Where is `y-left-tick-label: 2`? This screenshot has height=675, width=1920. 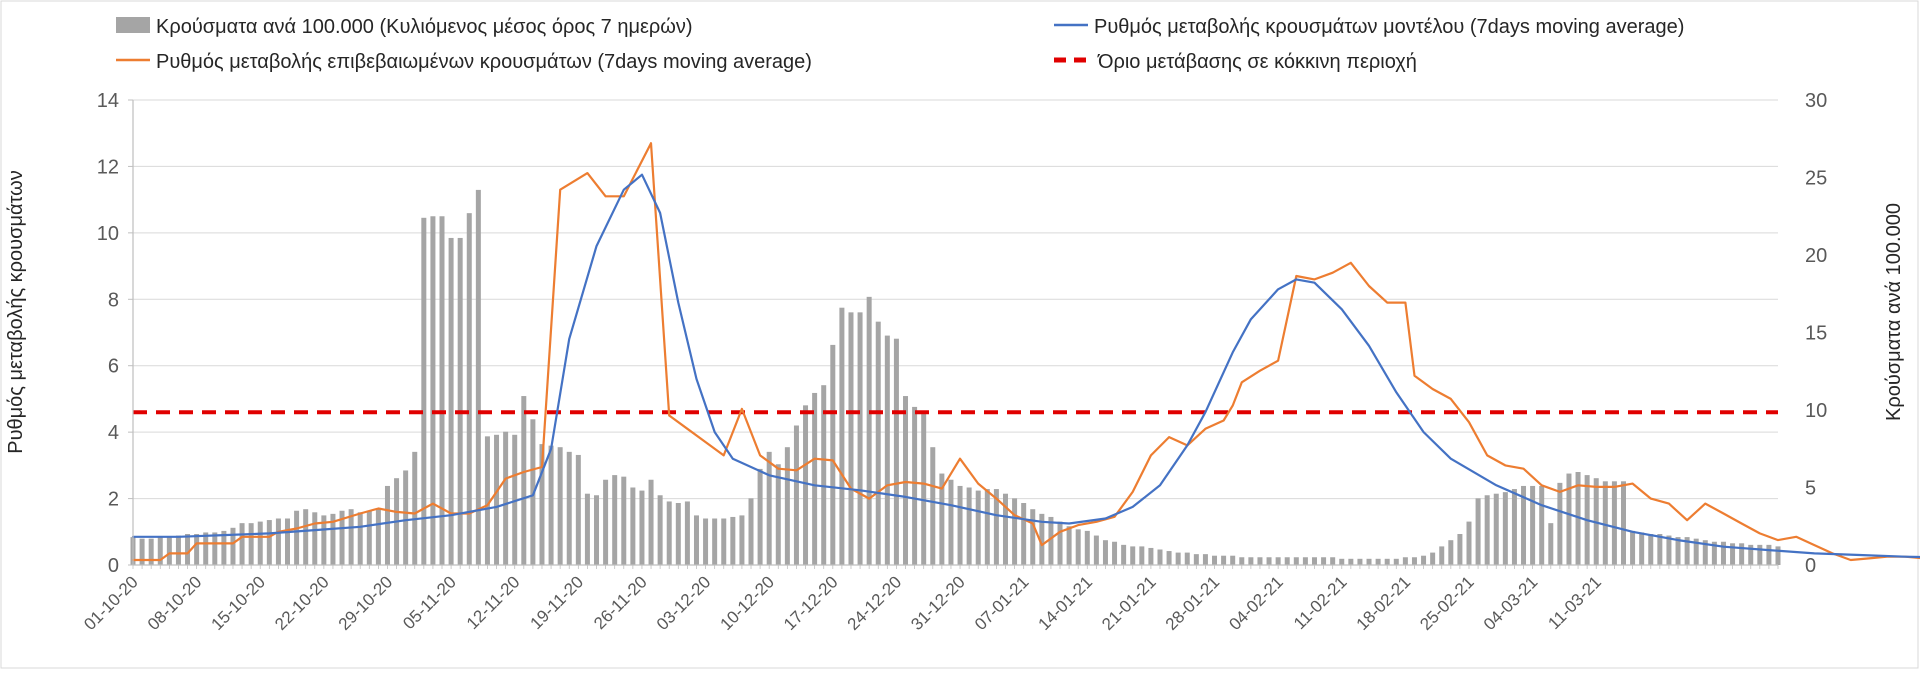
y-left-tick-label: 2 is located at coordinates (113, 500).